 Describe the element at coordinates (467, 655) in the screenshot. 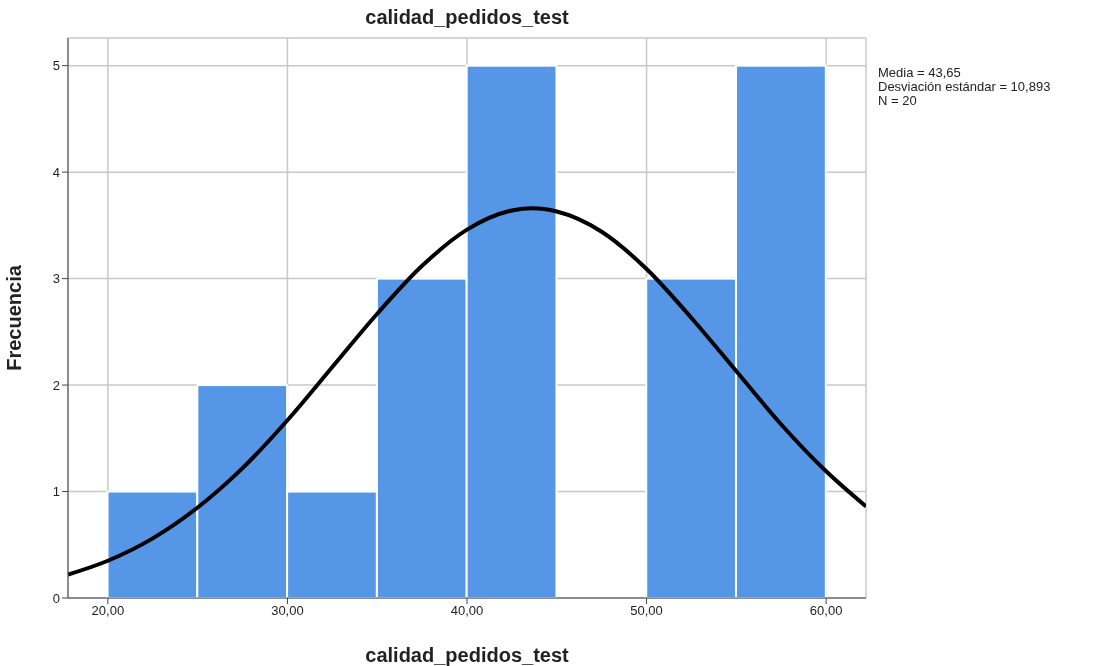

I see `x-axis-title: calidad_pedidos_test` at that location.